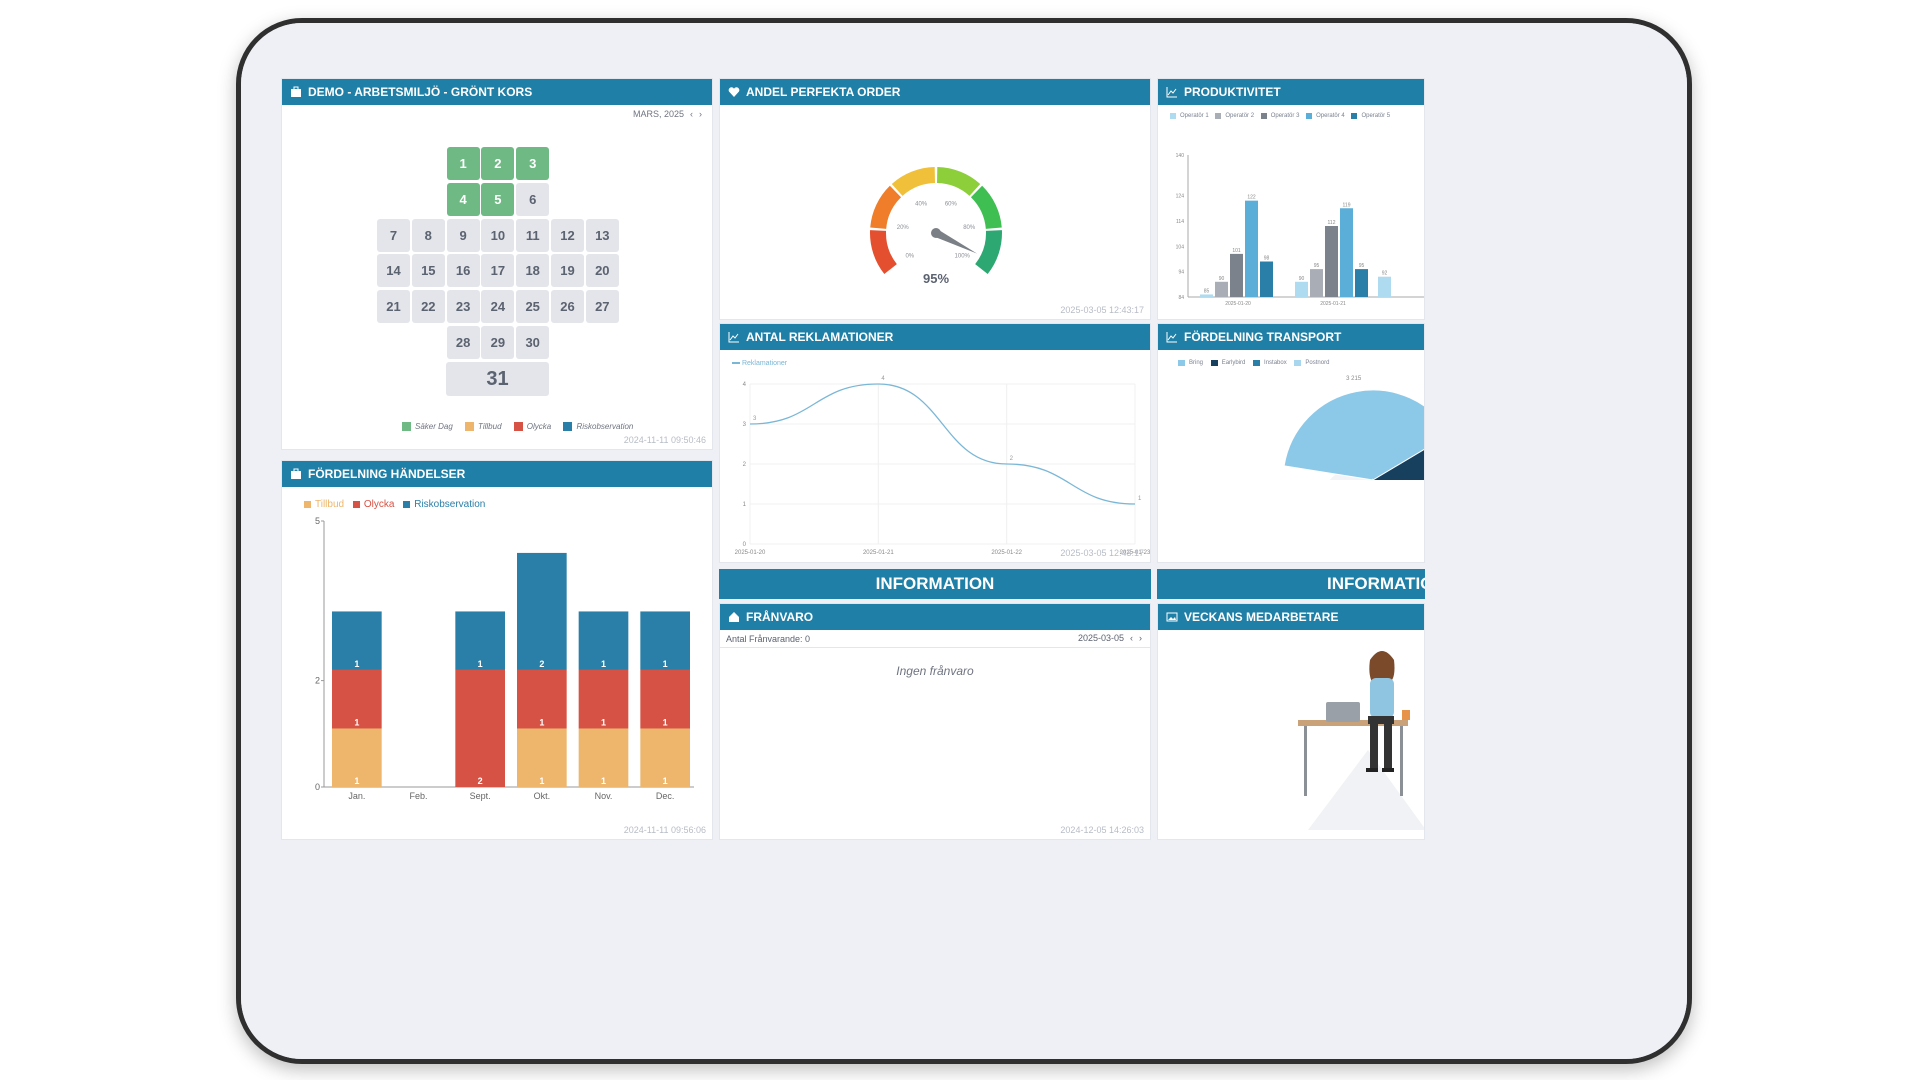 This screenshot has height=1080, width=1920. I want to click on absence-count: Antal Frånvarande: 0, so click(768, 639).